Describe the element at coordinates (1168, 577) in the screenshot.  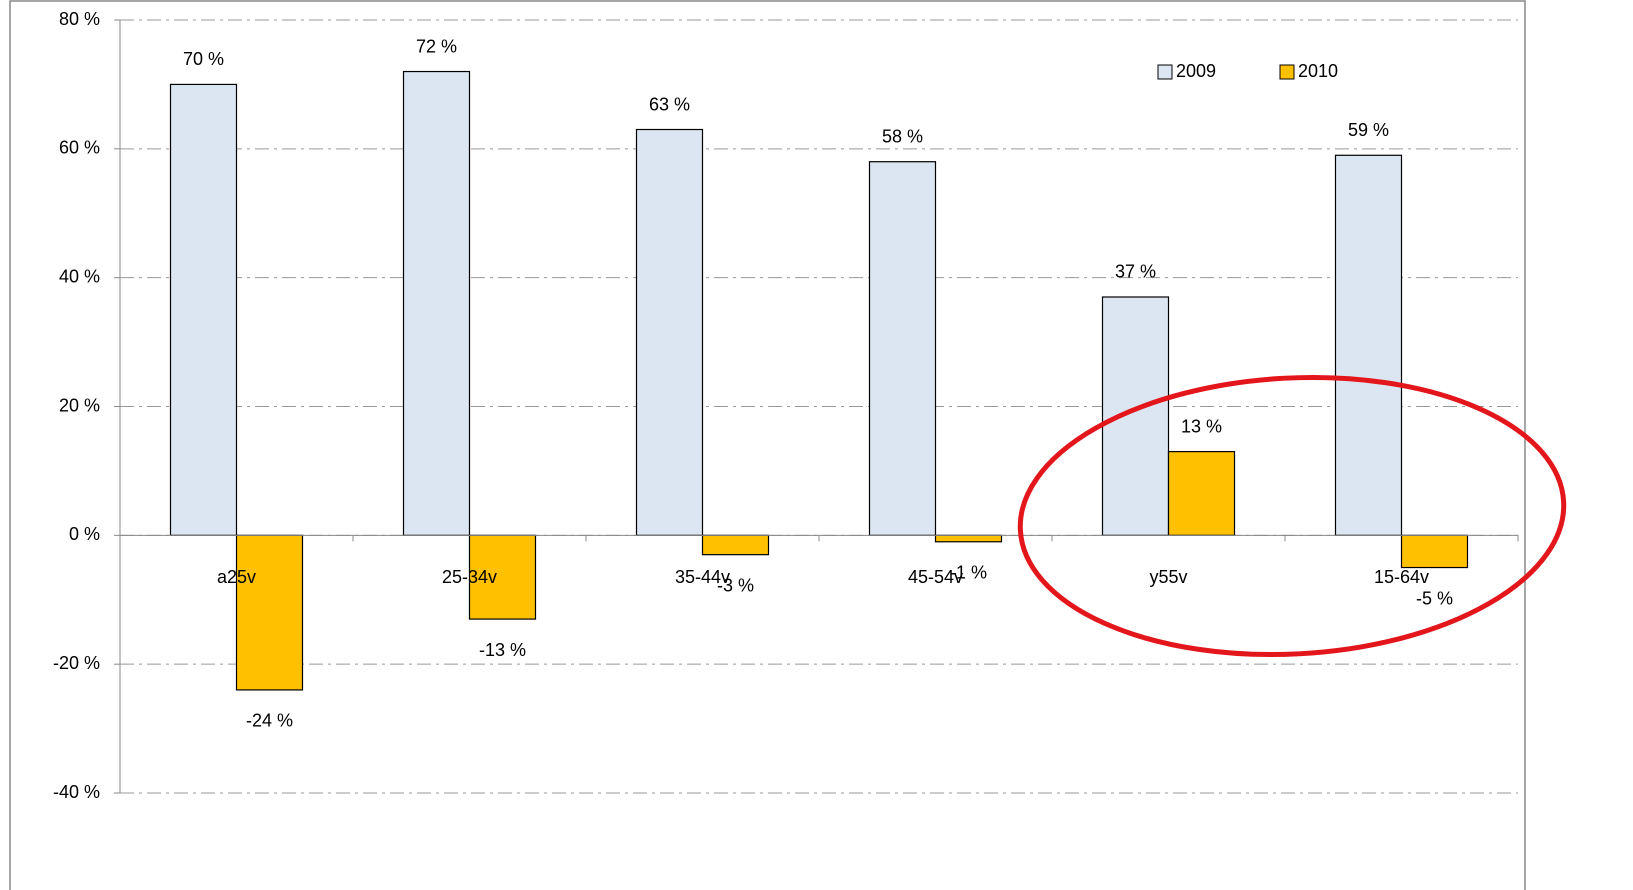
I see `x-tick-label: y55v` at that location.